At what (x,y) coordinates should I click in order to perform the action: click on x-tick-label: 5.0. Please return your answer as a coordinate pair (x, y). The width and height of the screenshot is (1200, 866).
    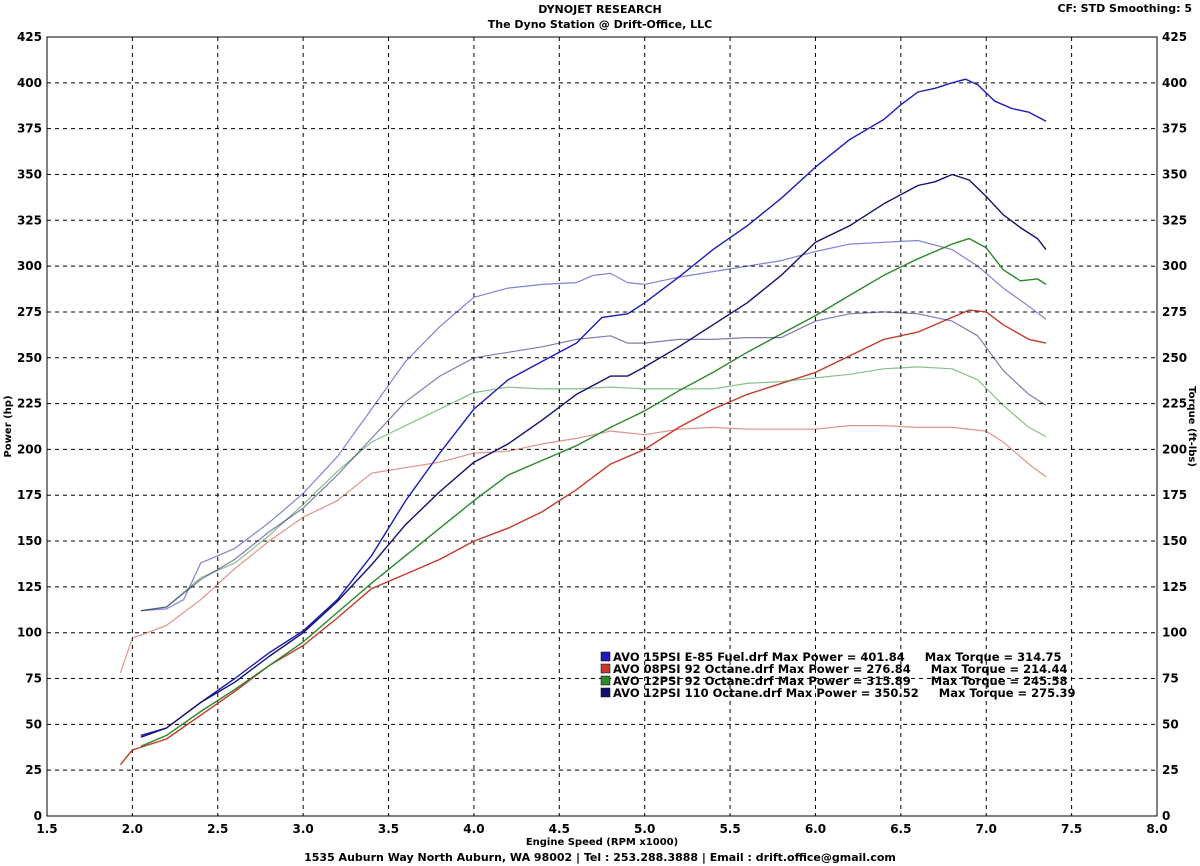
    Looking at the image, I should click on (644, 829).